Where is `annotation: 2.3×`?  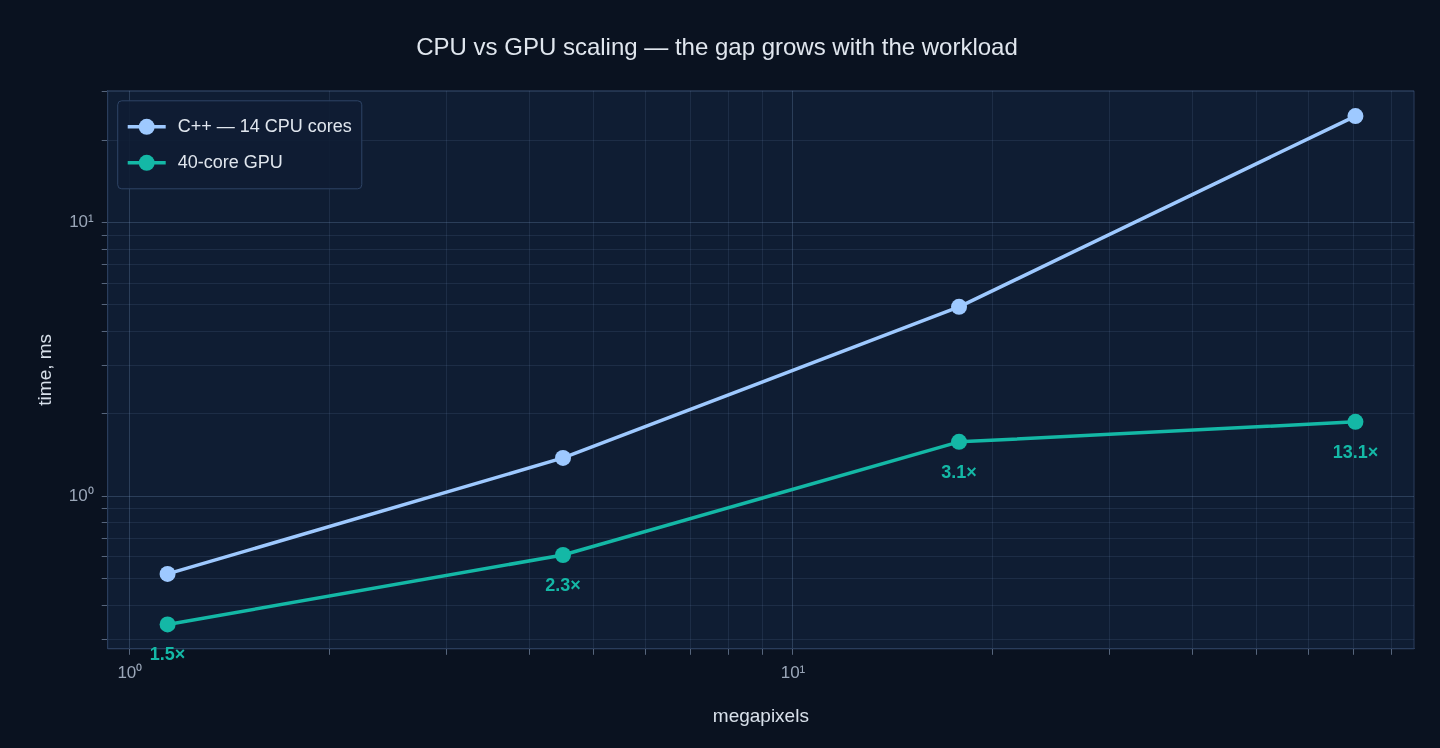
annotation: 2.3× is located at coordinates (563, 584).